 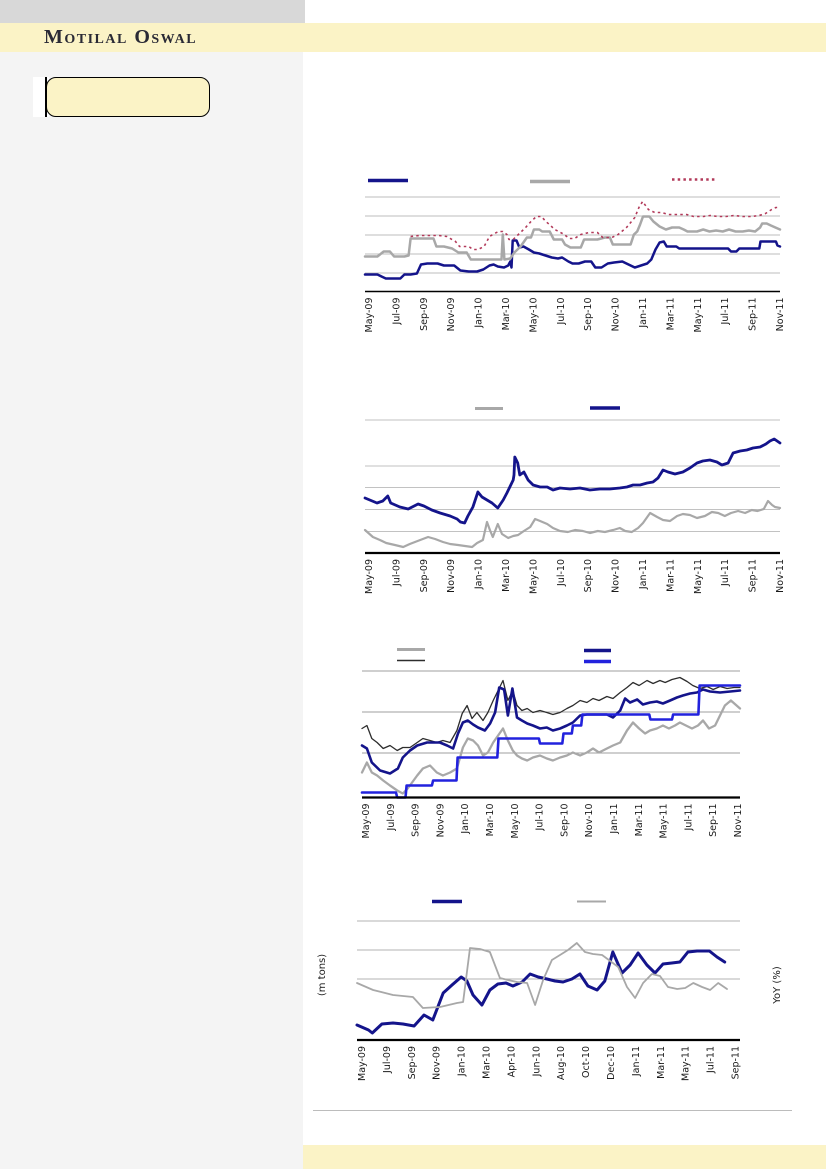 What do you see at coordinates (564, 1157) in the screenshot?
I see `footer-accent-strip` at bounding box center [564, 1157].